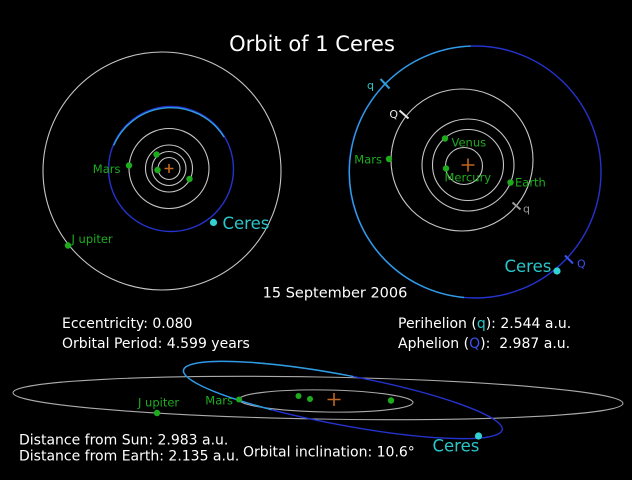 This screenshot has width=632, height=480. I want to click on jupiter-orbit-ellipse, so click(318, 398).